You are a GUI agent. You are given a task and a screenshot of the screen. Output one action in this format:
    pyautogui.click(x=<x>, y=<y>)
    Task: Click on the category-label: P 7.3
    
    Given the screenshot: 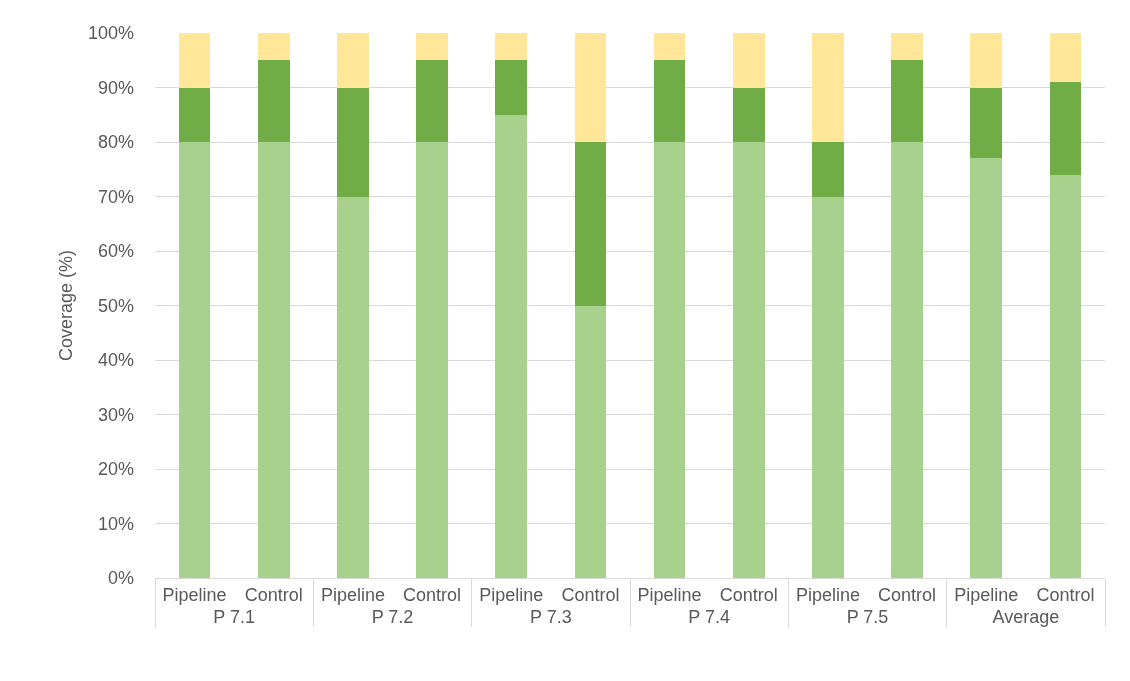 What is the action you would take?
    pyautogui.click(x=550, y=616)
    